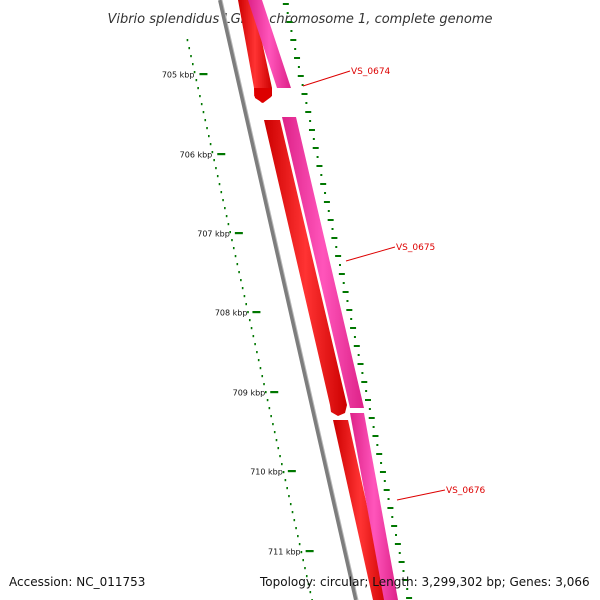 The height and width of the screenshot is (600, 600). Describe the element at coordinates (466, 491) in the screenshot. I see `gene-label: VS_0676` at that location.